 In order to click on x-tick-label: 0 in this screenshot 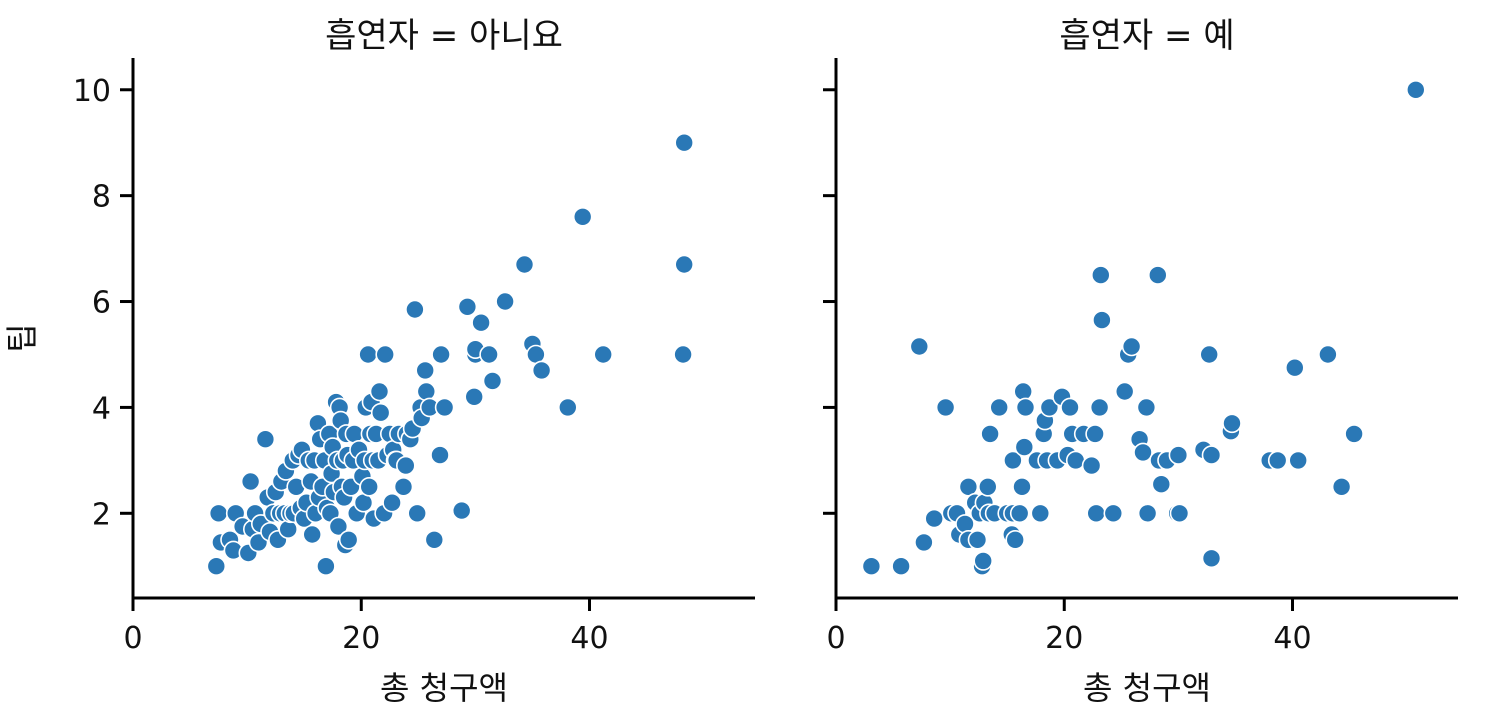, I will do `click(132, 638)`.